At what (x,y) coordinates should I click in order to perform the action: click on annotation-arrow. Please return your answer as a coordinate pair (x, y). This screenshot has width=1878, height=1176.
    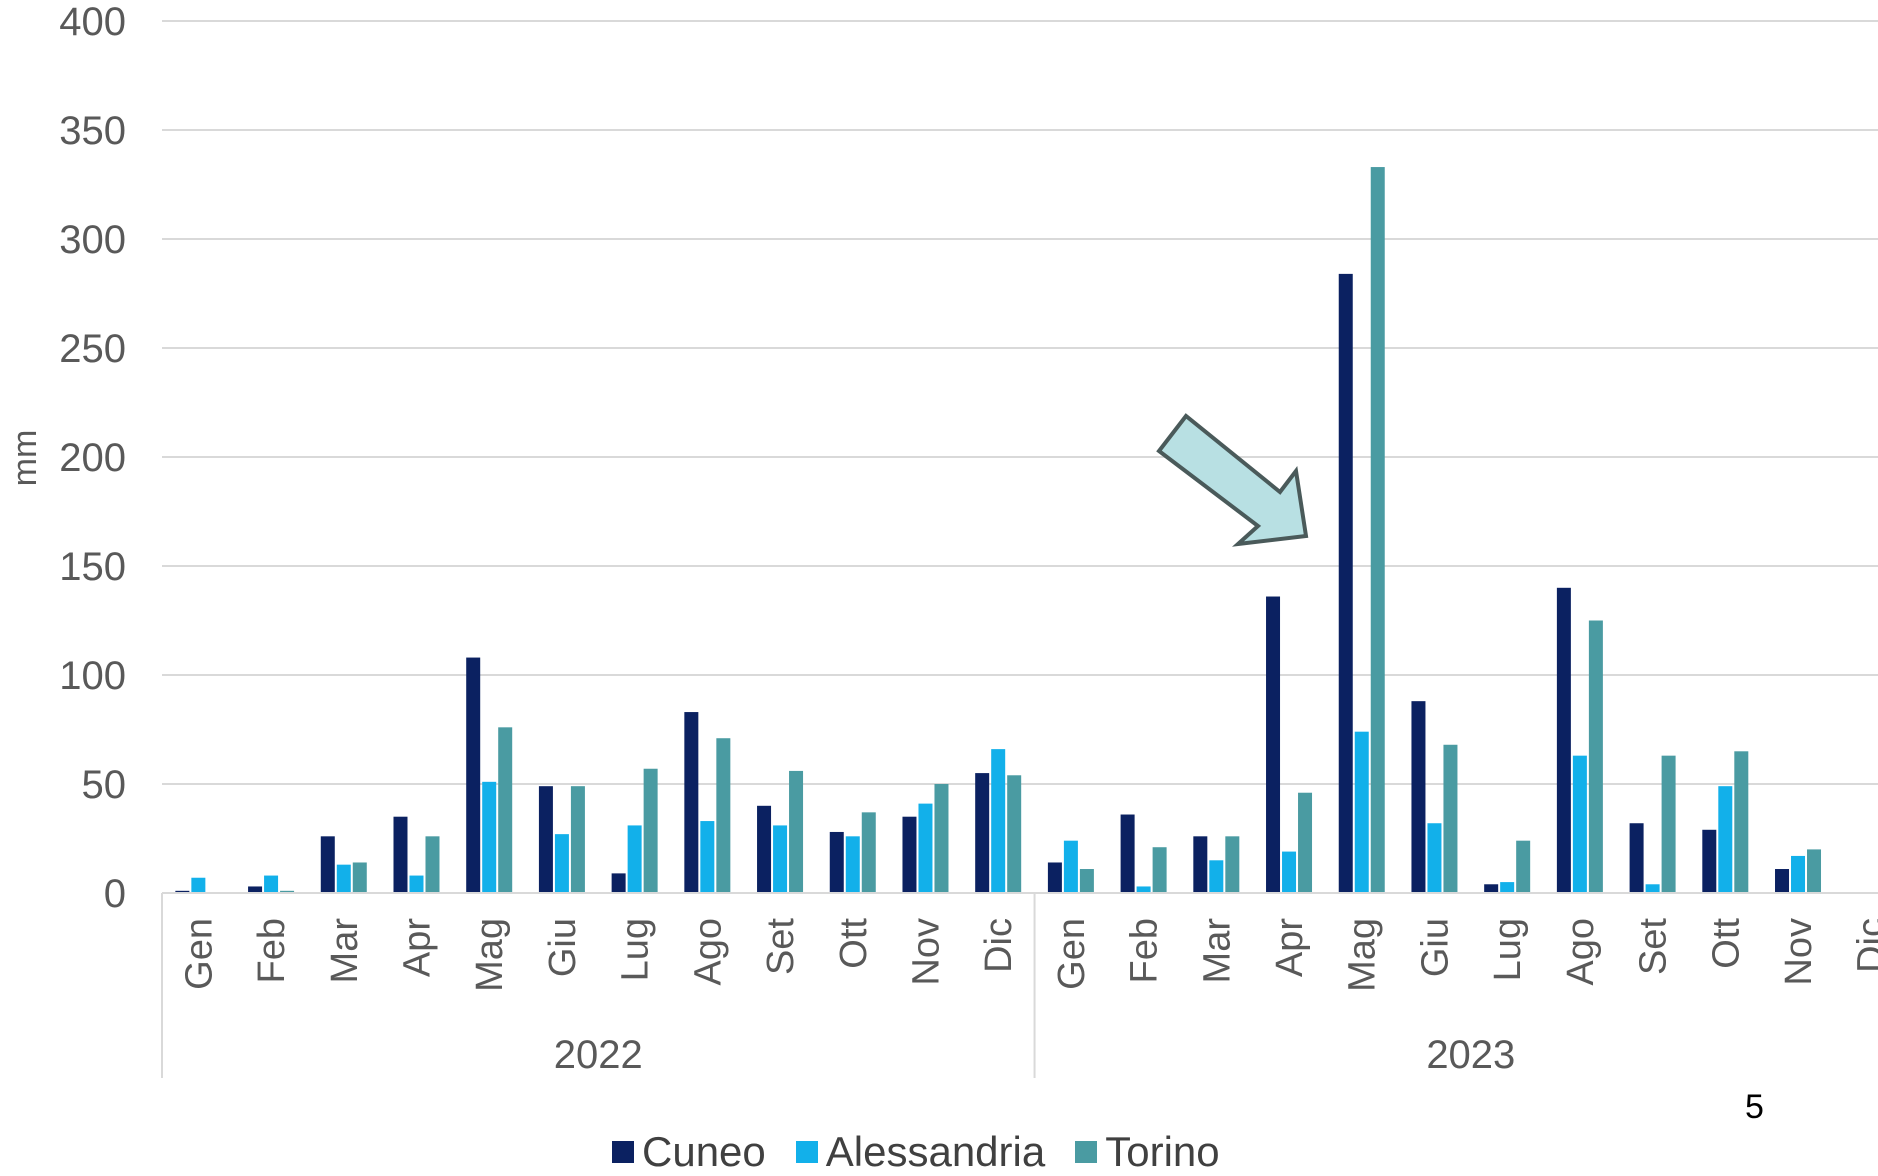
    Looking at the image, I should click on (1232, 480).